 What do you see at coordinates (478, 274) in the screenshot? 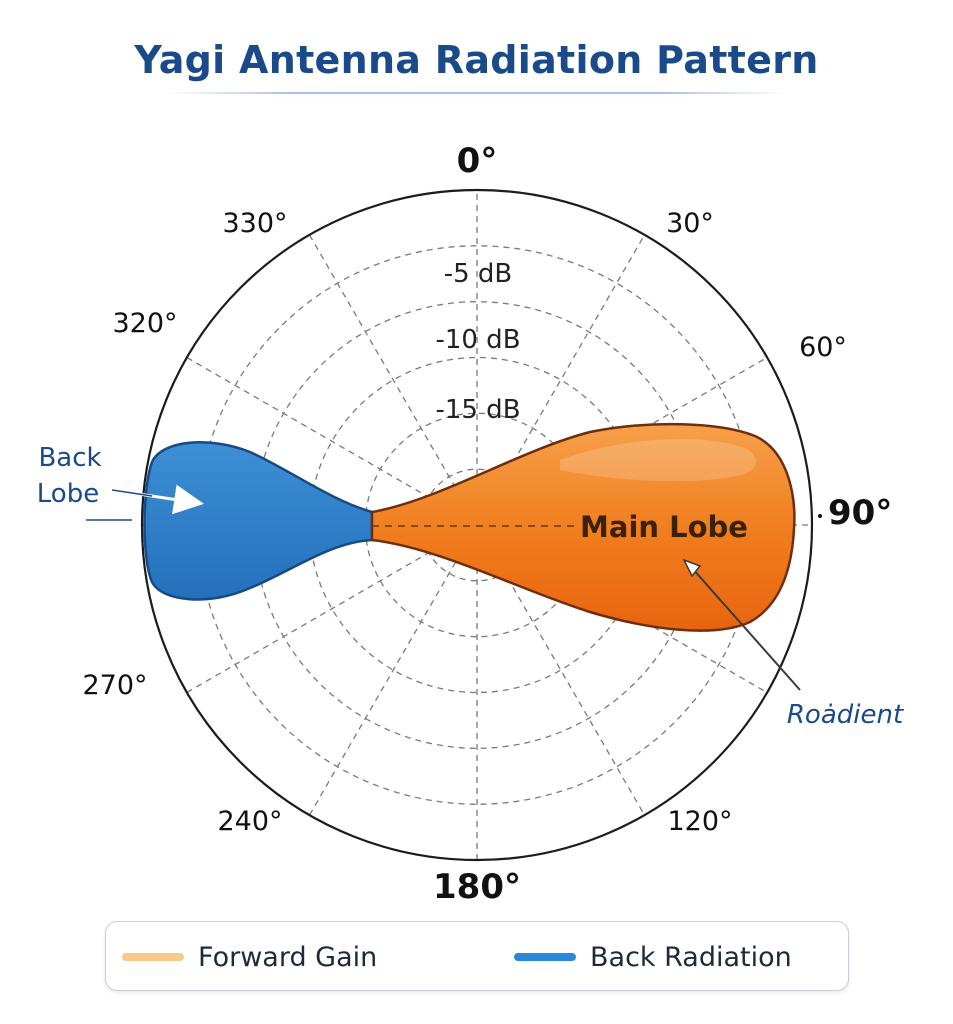
I see `db-label-5: -5 dB` at bounding box center [478, 274].